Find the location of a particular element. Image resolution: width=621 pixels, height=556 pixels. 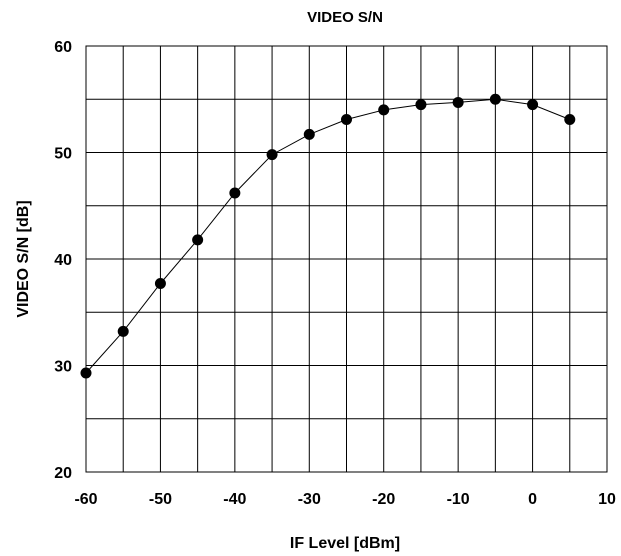

x-tick-label: -40 is located at coordinates (234, 499).